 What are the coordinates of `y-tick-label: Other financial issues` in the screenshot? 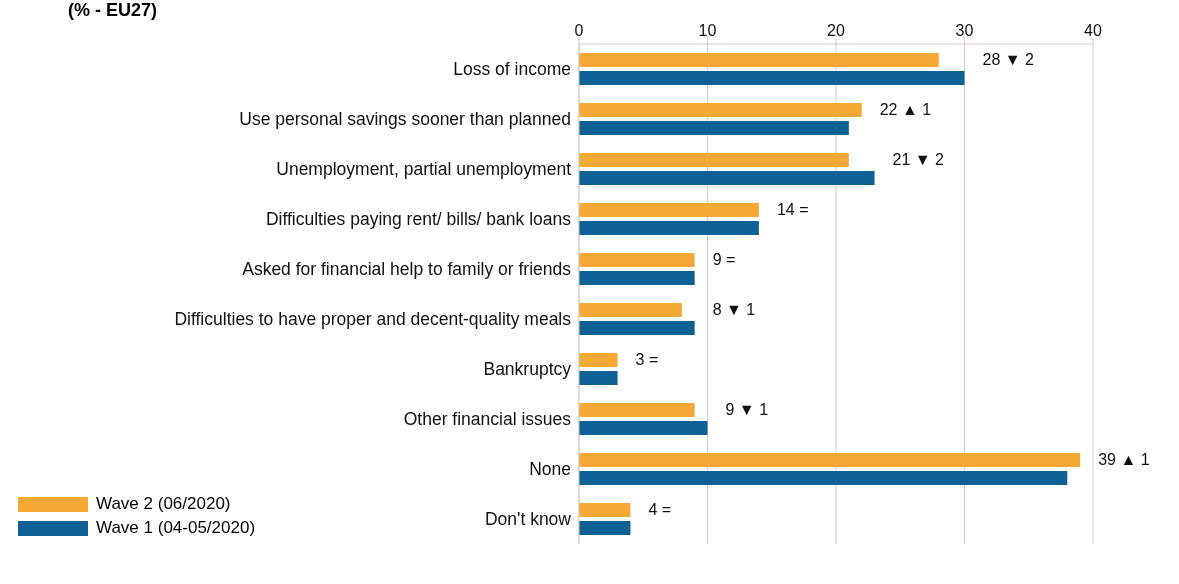 It's located at (487, 419).